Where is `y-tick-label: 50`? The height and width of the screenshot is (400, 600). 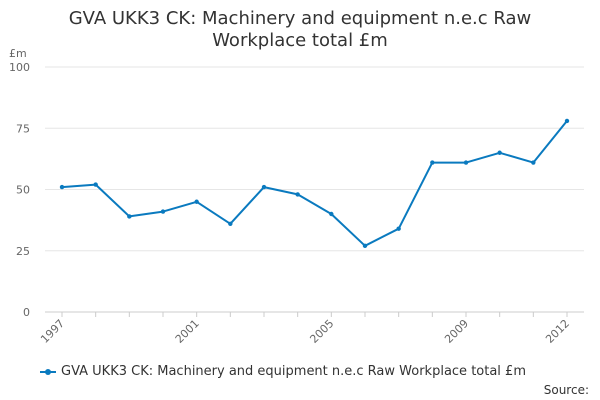 y-tick-label: 50 is located at coordinates (23, 190).